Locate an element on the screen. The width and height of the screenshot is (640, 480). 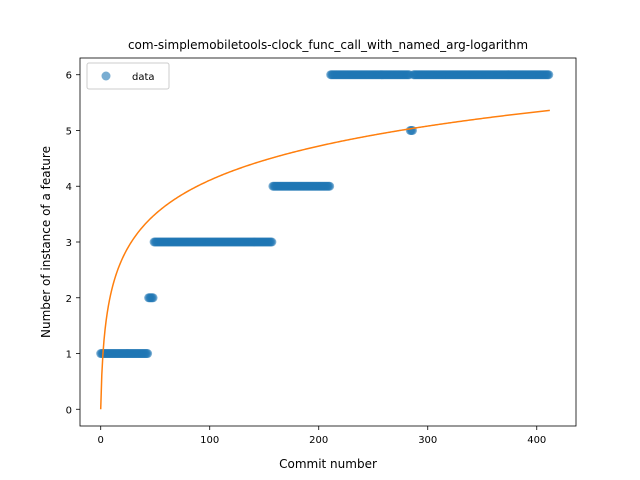
y-tick-label: 3 is located at coordinates (69, 243).